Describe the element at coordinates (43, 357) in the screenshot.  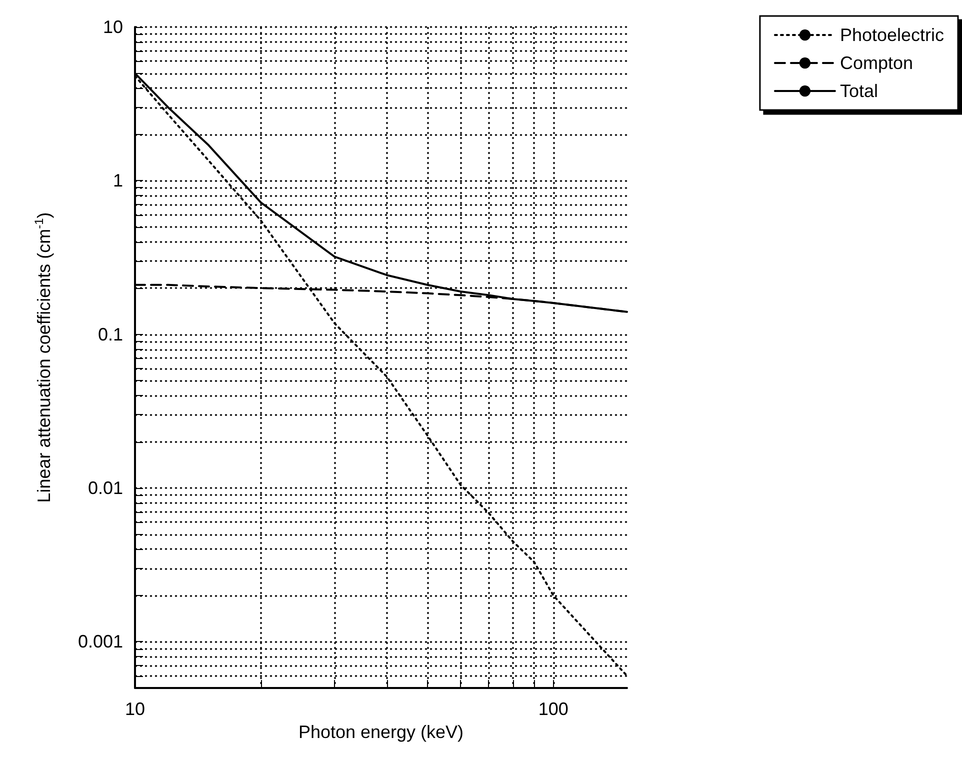
I see `y-axis-title: Linear attenuation coefficients (cm-1)` at that location.